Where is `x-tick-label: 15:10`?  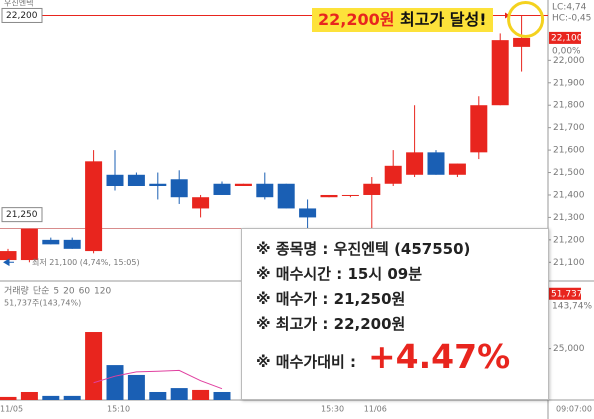 x-tick-label: 15:10 is located at coordinates (118, 409).